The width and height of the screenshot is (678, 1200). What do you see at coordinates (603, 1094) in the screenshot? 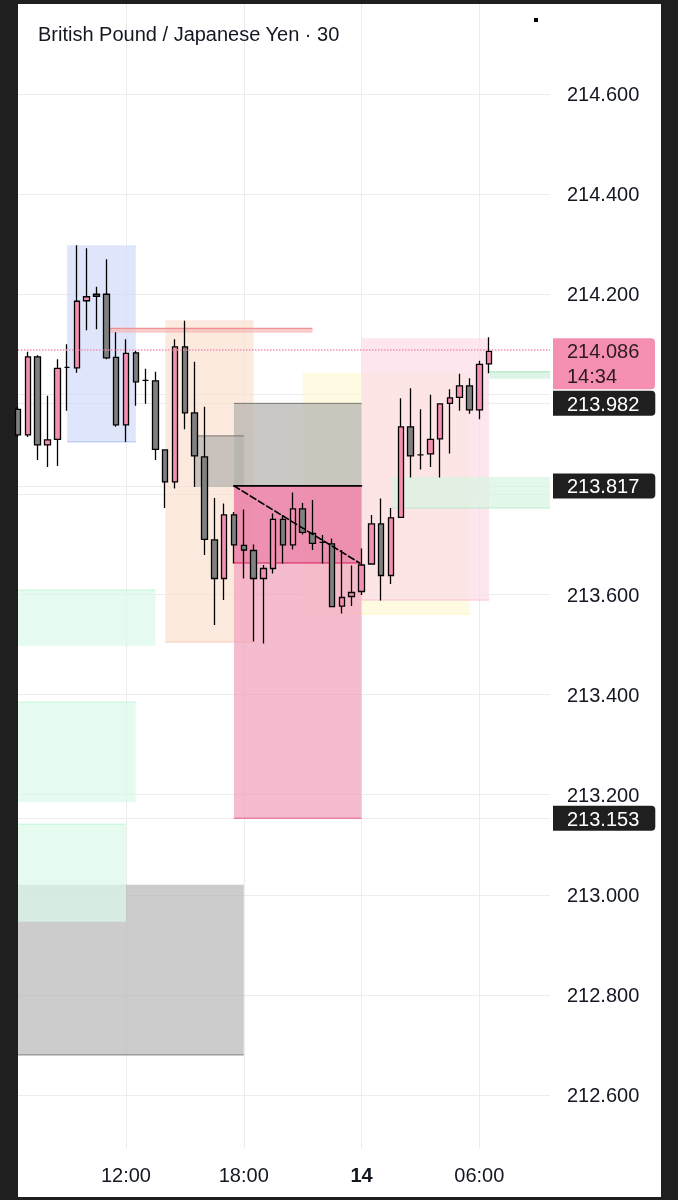
I see `y-tick-label: 212.600` at bounding box center [603, 1094].